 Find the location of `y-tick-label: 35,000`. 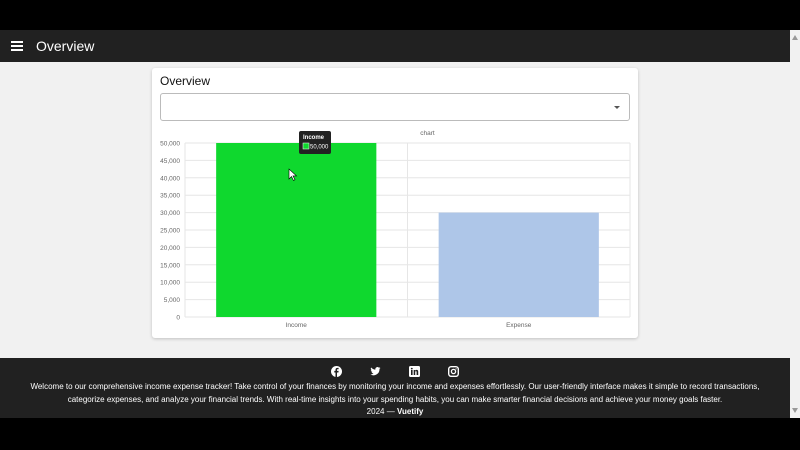

y-tick-label: 35,000 is located at coordinates (170, 196).